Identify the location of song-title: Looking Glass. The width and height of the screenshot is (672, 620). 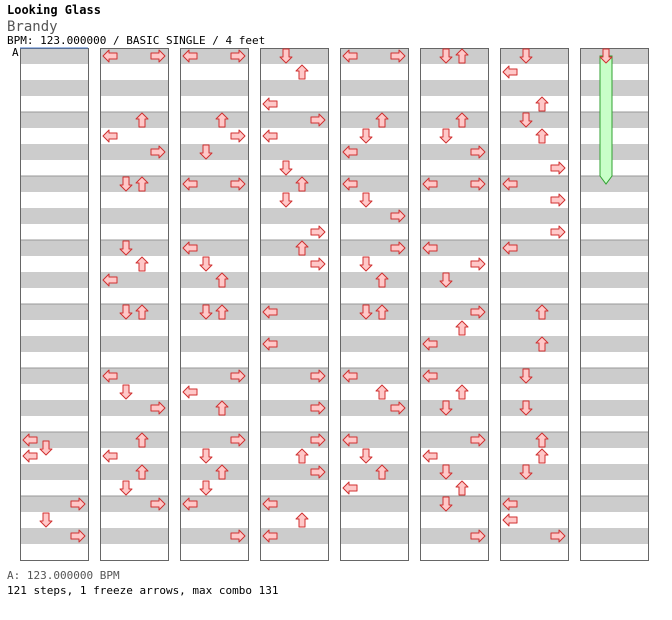
(54, 10).